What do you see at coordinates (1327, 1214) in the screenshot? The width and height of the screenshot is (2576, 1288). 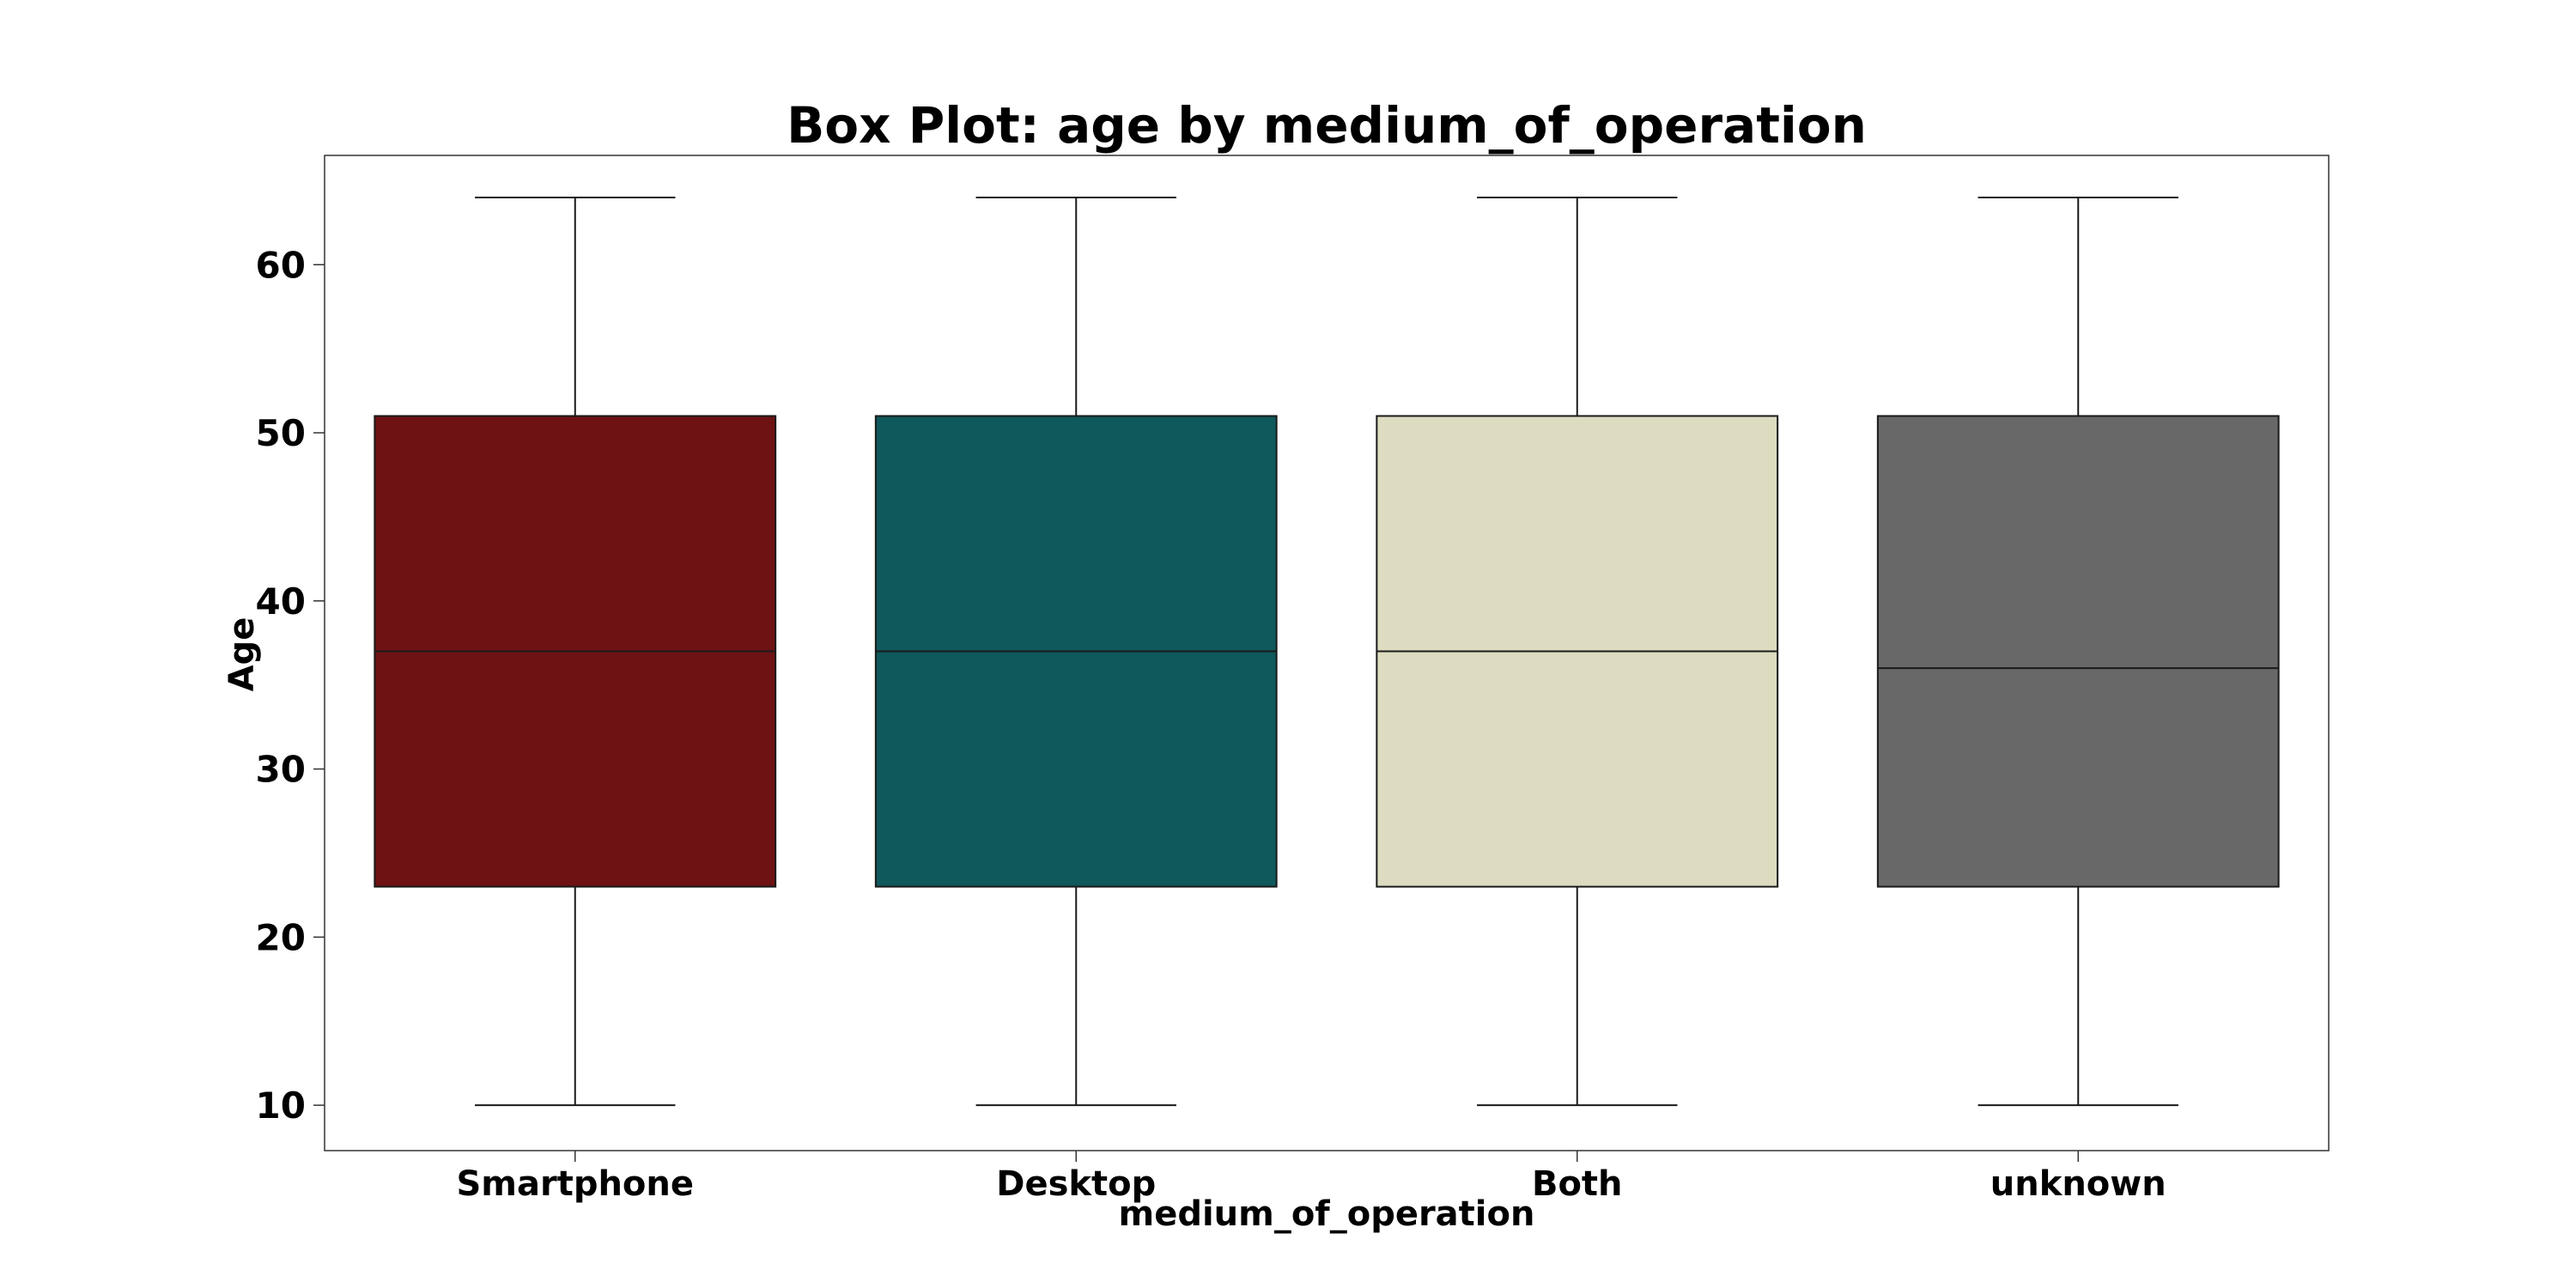 I see `x-axis-label: medium_of_operation` at bounding box center [1327, 1214].